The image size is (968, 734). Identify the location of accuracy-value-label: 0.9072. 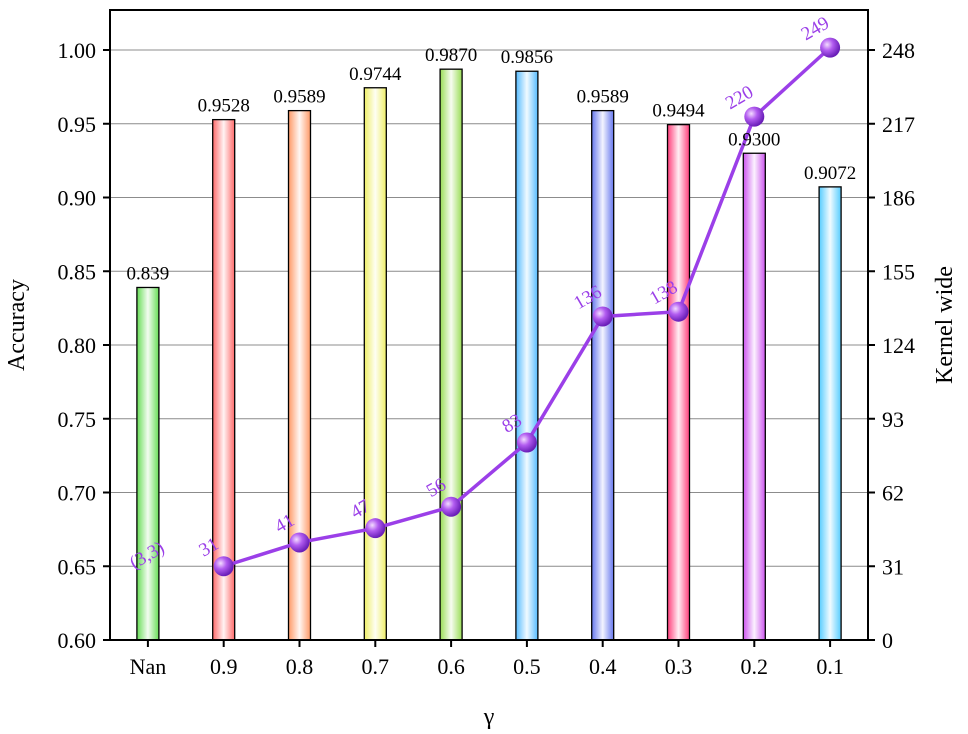
(830, 173).